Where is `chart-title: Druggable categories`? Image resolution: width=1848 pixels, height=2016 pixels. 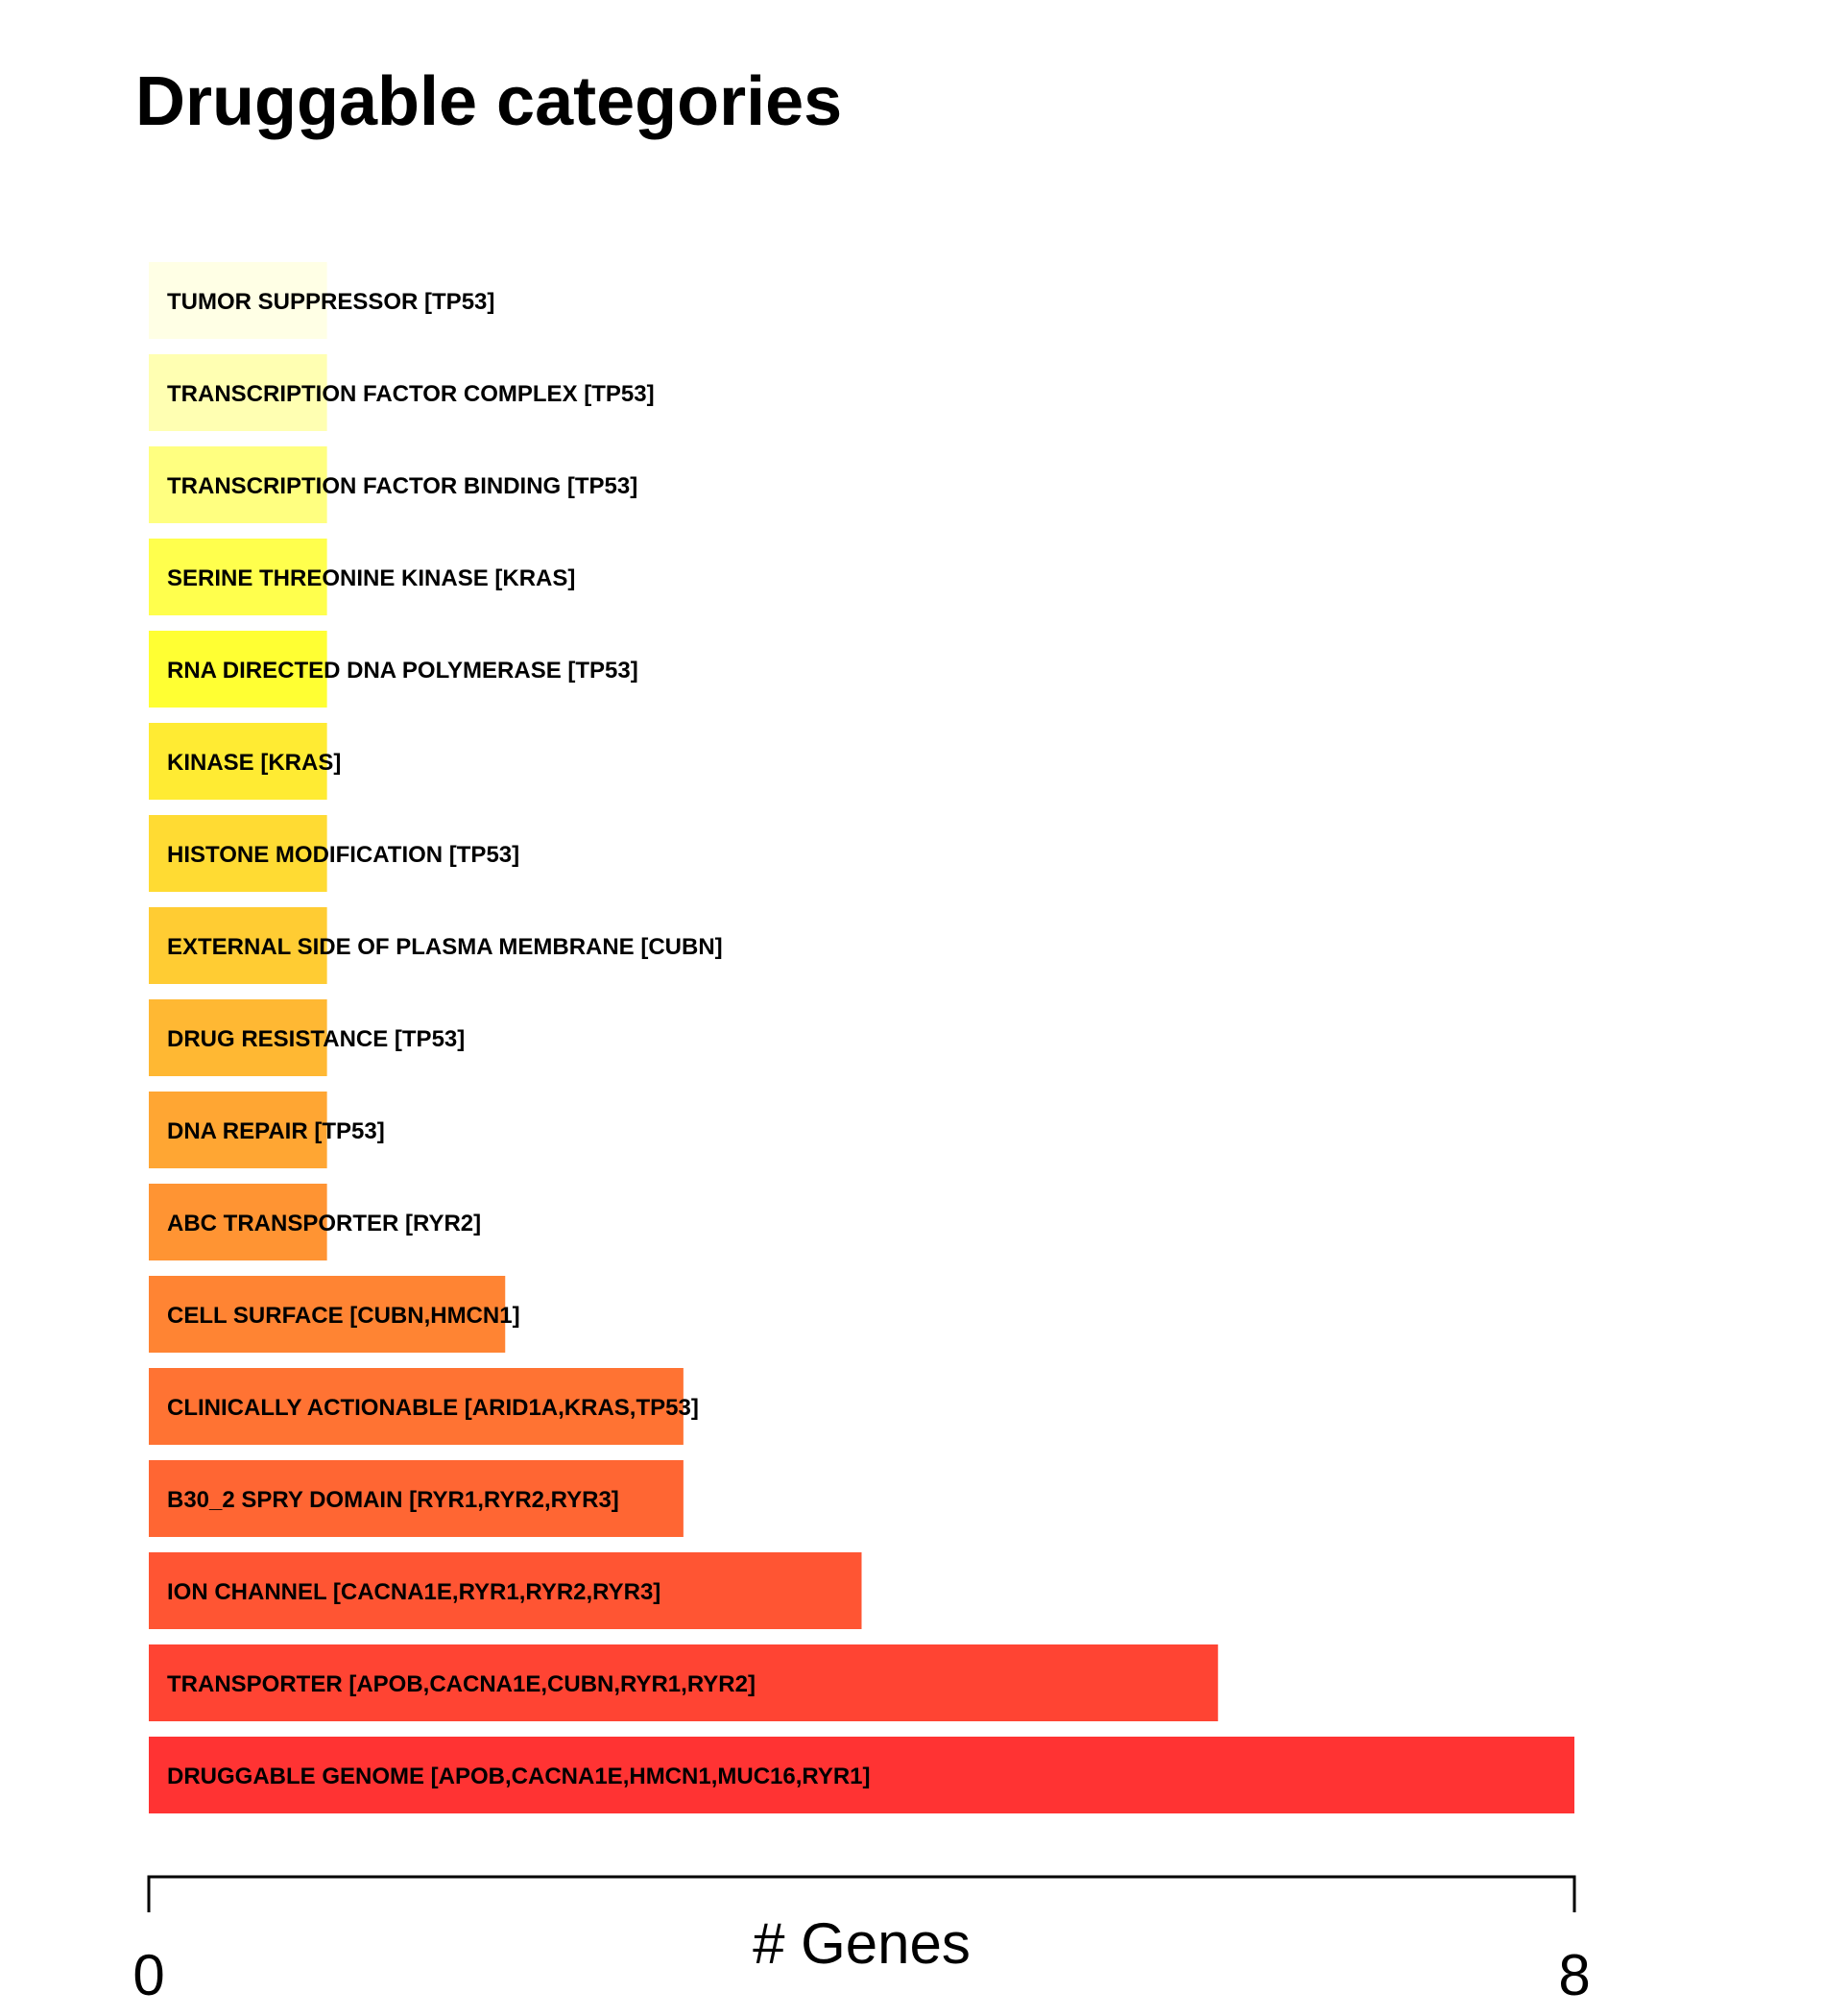 chart-title: Druggable categories is located at coordinates (488, 101).